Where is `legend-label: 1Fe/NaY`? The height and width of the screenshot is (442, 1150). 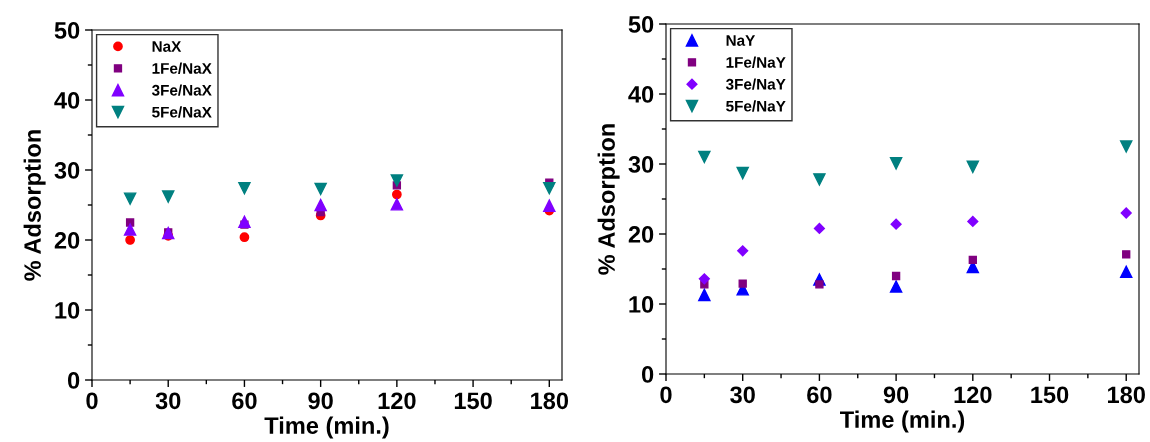
legend-label: 1Fe/NaY is located at coordinates (756, 62).